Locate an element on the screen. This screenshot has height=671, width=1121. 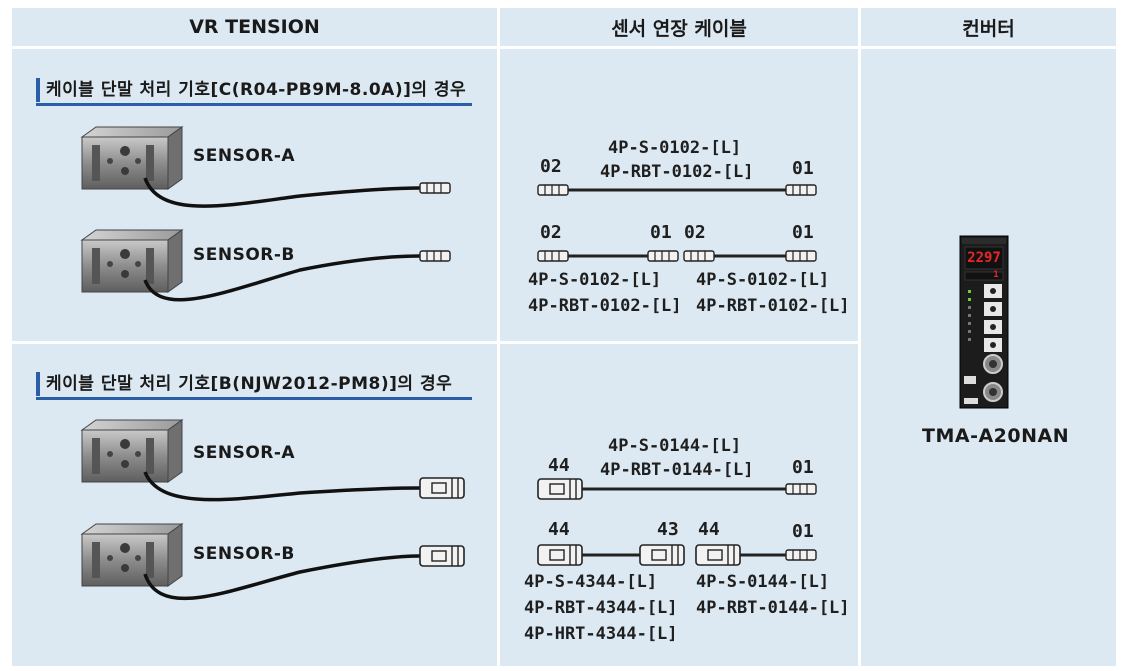
cable1-num-right: 01 is located at coordinates (803, 168).